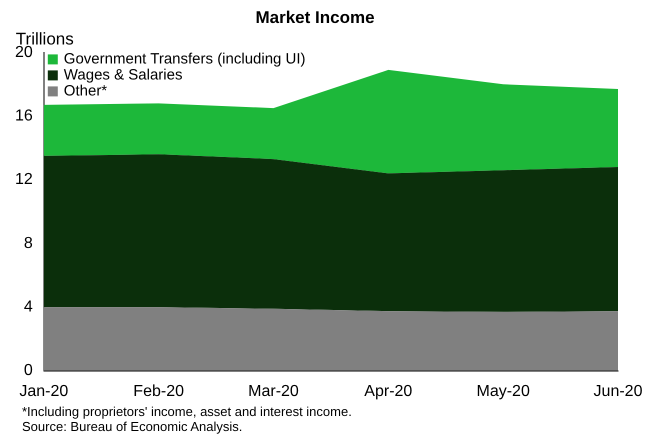 This screenshot has height=444, width=655. Describe the element at coordinates (187, 411) in the screenshot. I see `text: *Including proprietors' income, asset and interest income.` at that location.